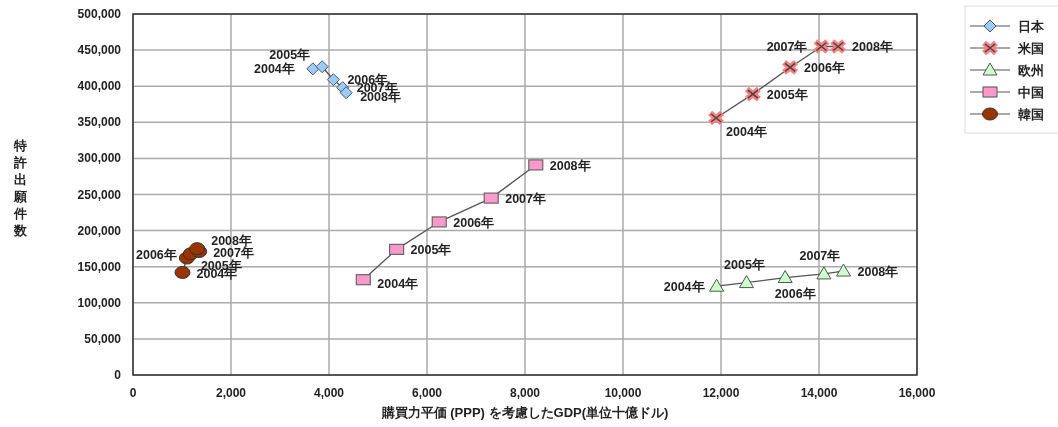 The width and height of the screenshot is (1058, 427). I want to click on y-tick-label: 350,000, so click(99, 122).